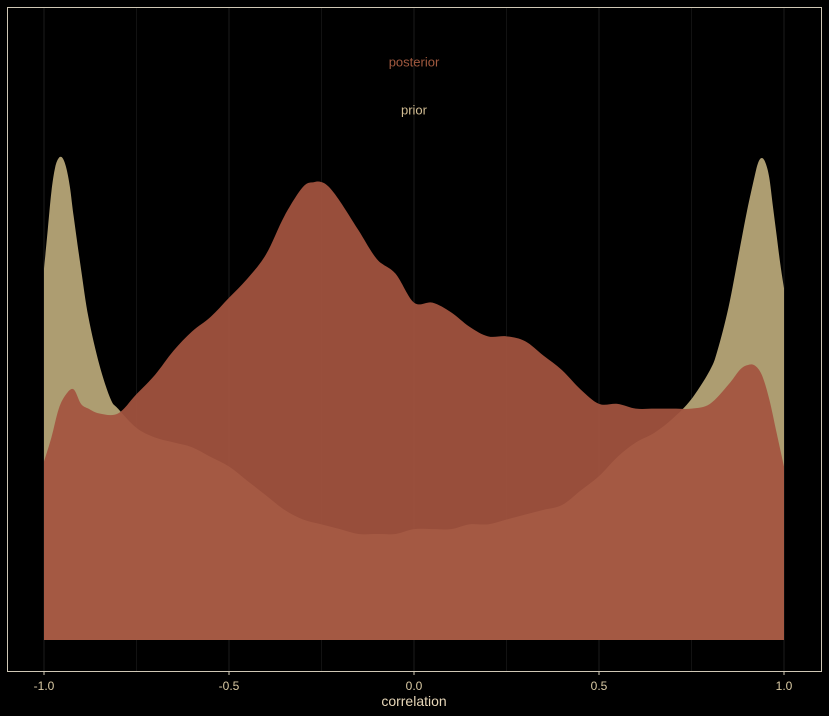 This screenshot has height=716, width=829. I want to click on posterior-label: posterior, so click(414, 61).